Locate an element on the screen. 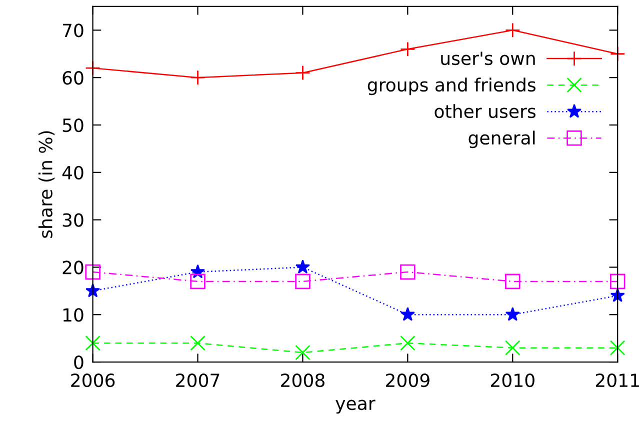 Image resolution: width=640 pixels, height=431 pixels. x-tick-label: 2010 is located at coordinates (512, 380).